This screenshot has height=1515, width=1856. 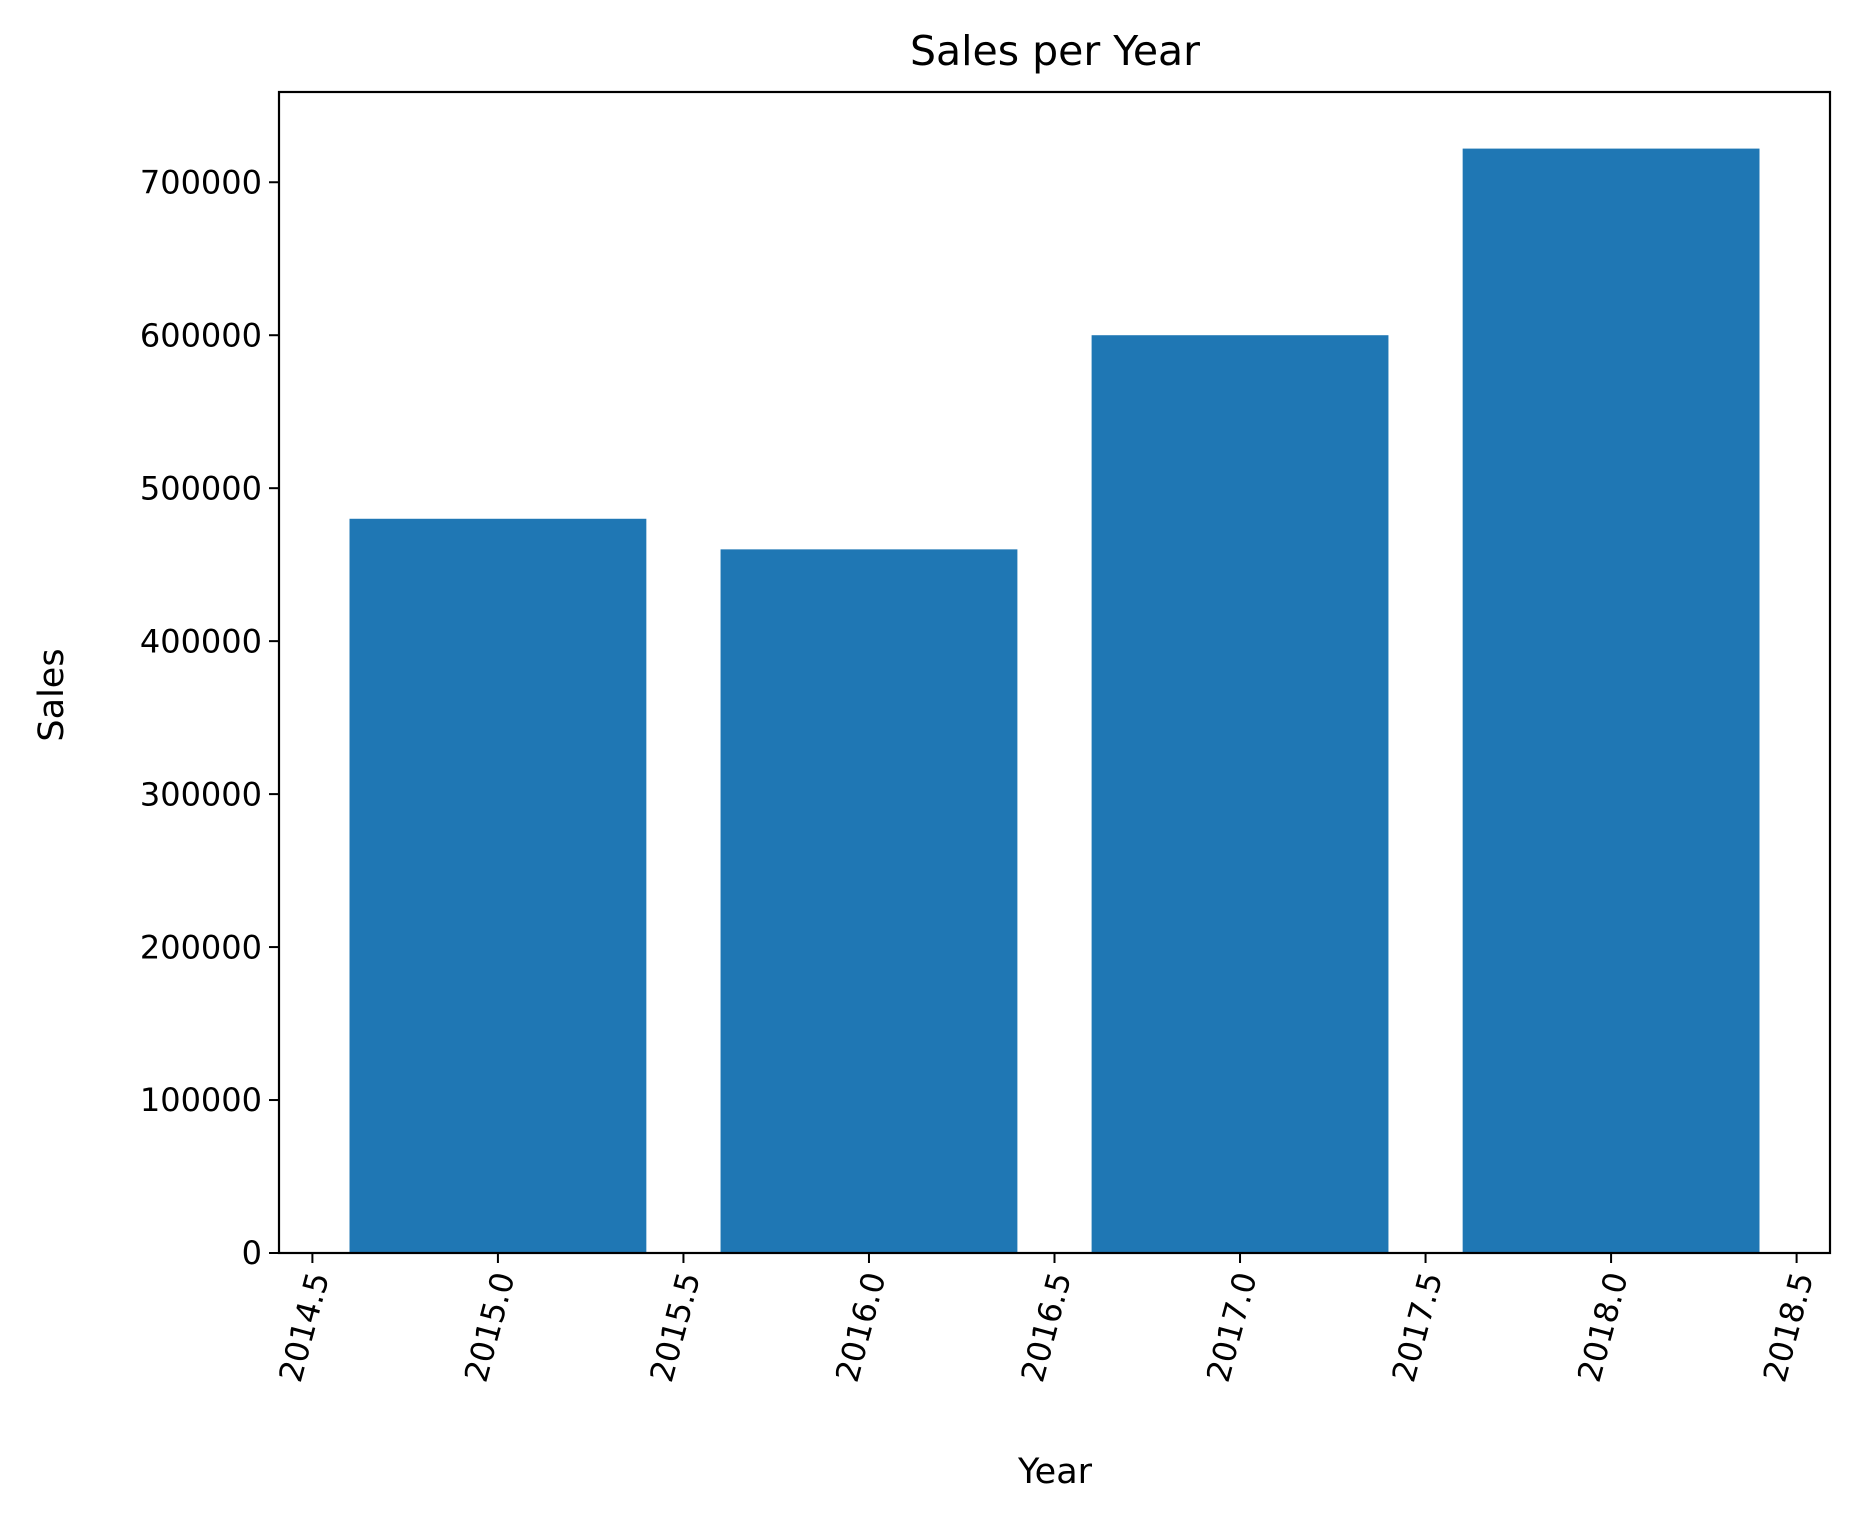 What do you see at coordinates (1611, 701) in the screenshot?
I see `bar-2018` at bounding box center [1611, 701].